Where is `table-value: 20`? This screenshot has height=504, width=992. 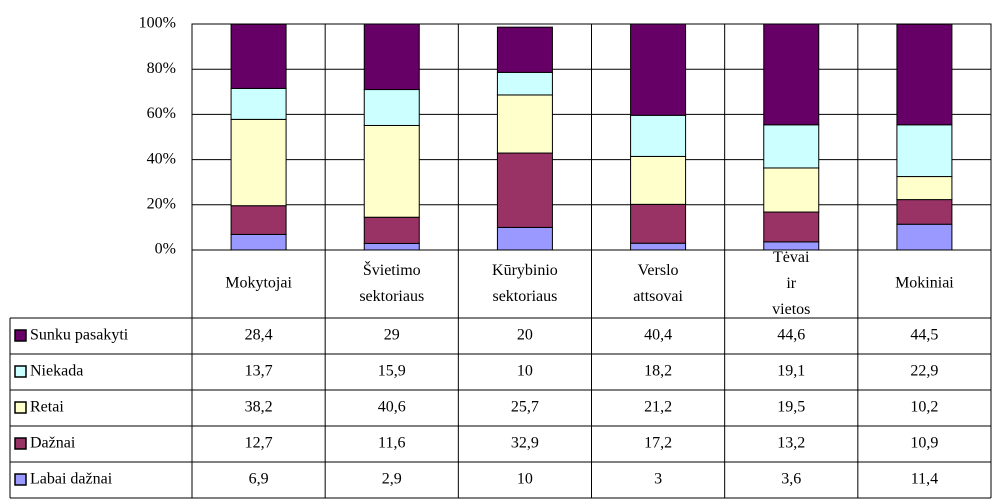 table-value: 20 is located at coordinates (525, 335).